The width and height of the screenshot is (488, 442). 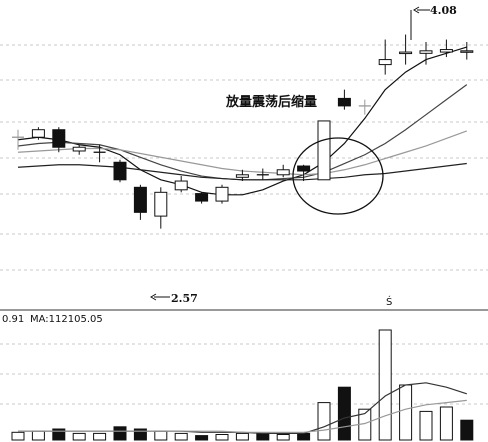 What do you see at coordinates (242, 416) in the screenshot?
I see `volume-ma-line` at bounding box center [242, 416].